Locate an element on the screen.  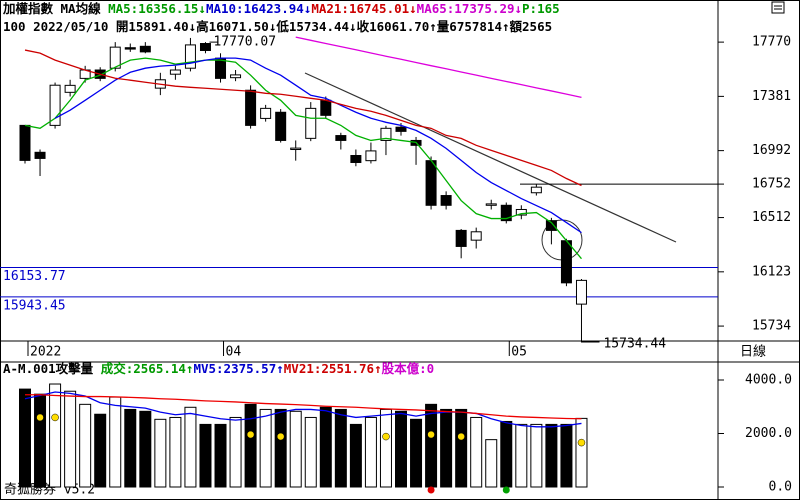
legend-entry: MV21:2551.76↑ is located at coordinates (333, 368).